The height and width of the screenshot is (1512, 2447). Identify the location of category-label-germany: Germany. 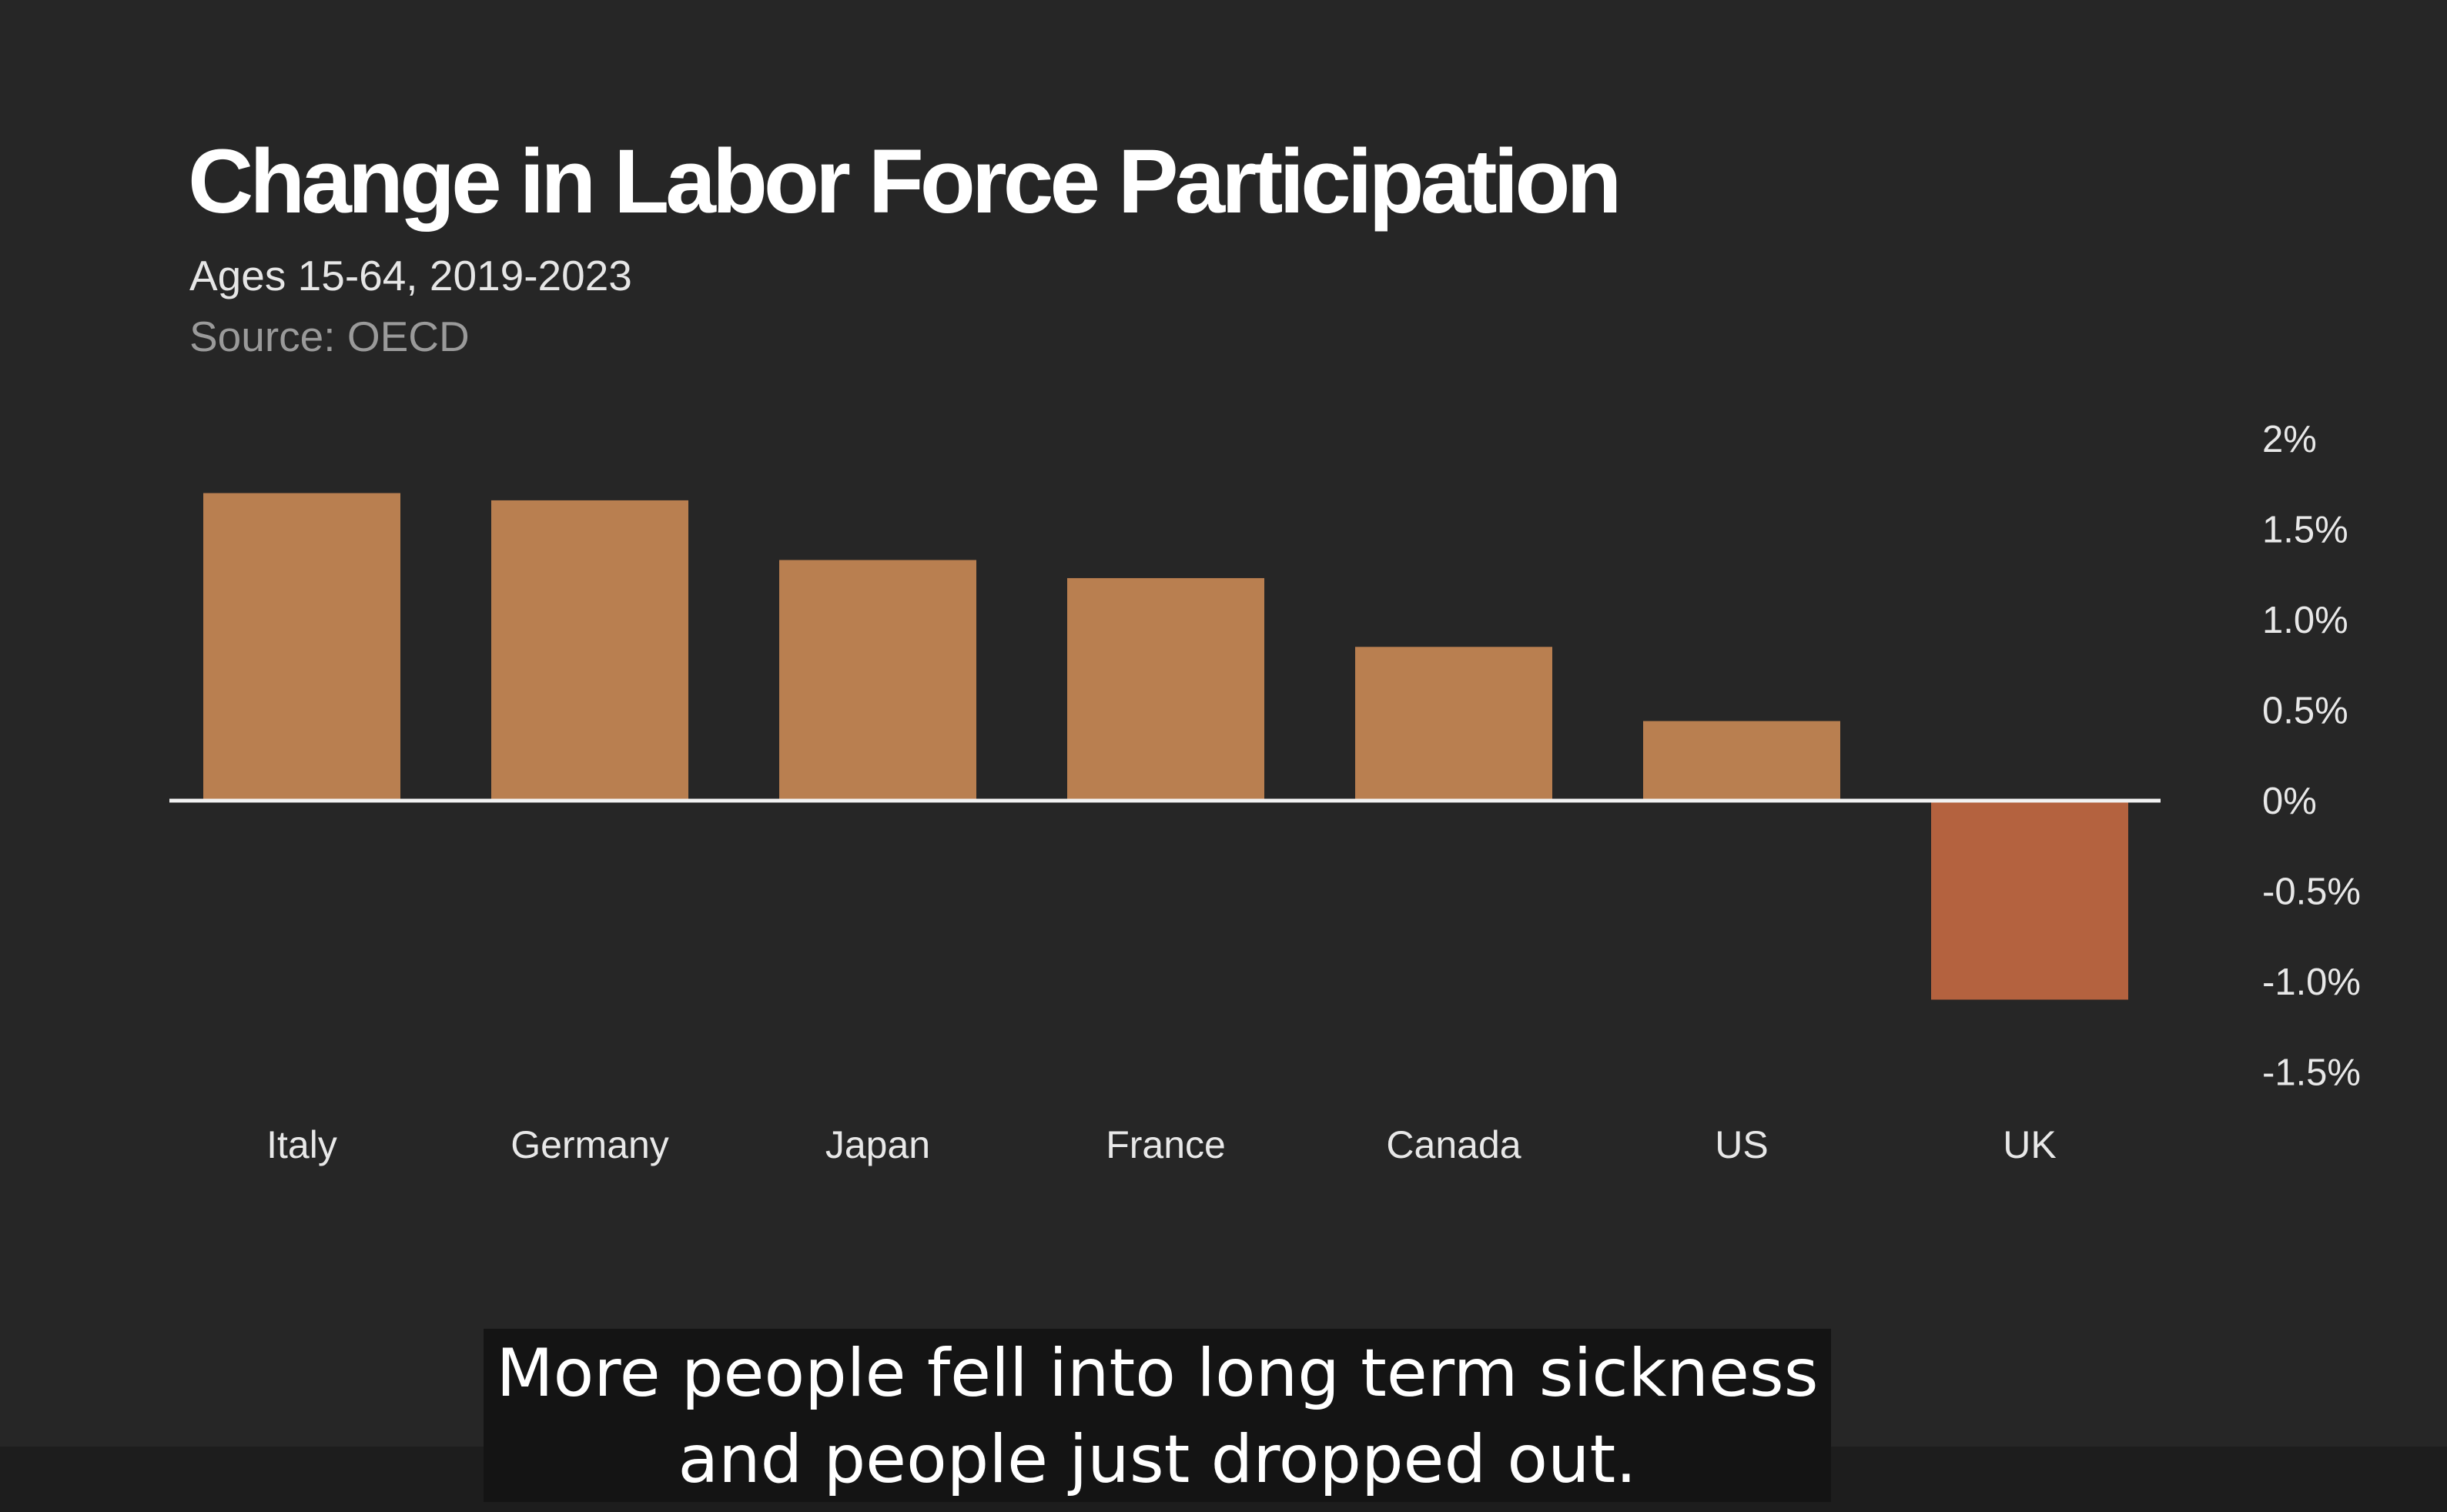
(589, 1144).